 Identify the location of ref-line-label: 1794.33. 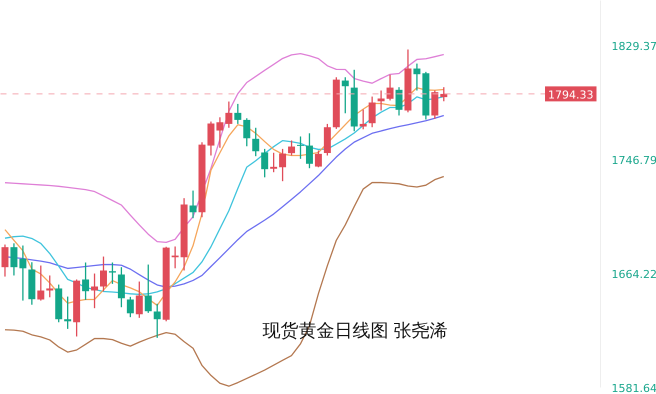
(571, 95).